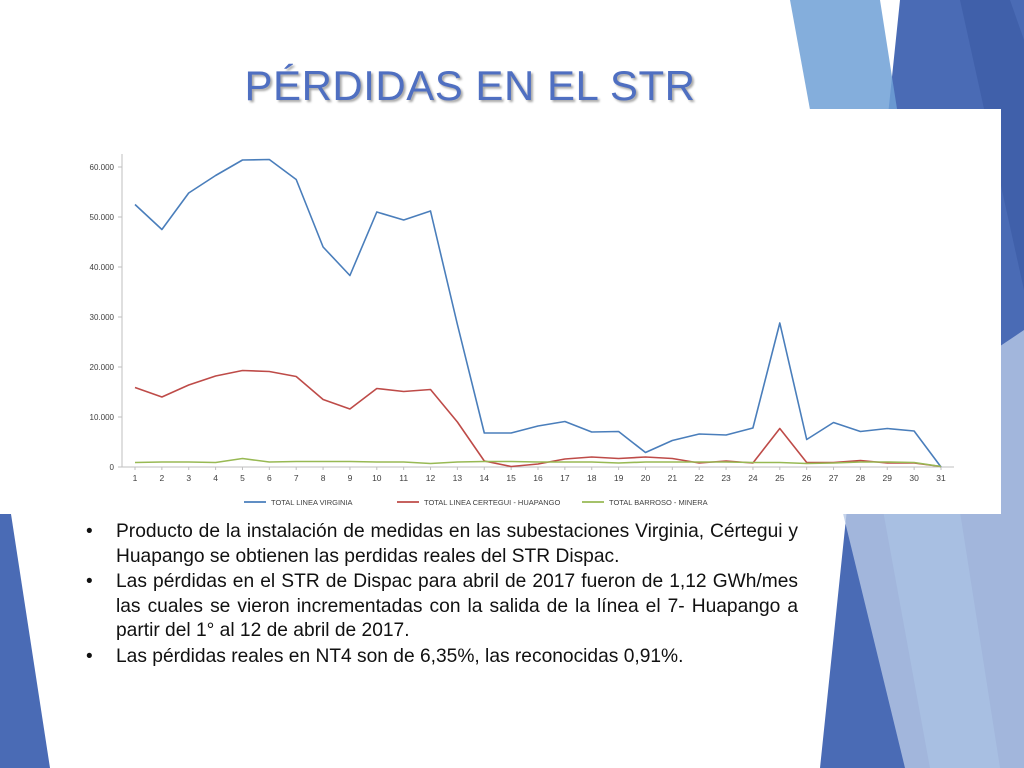 The image size is (1024, 768). I want to click on decor-left-bar, so click(25, 641).